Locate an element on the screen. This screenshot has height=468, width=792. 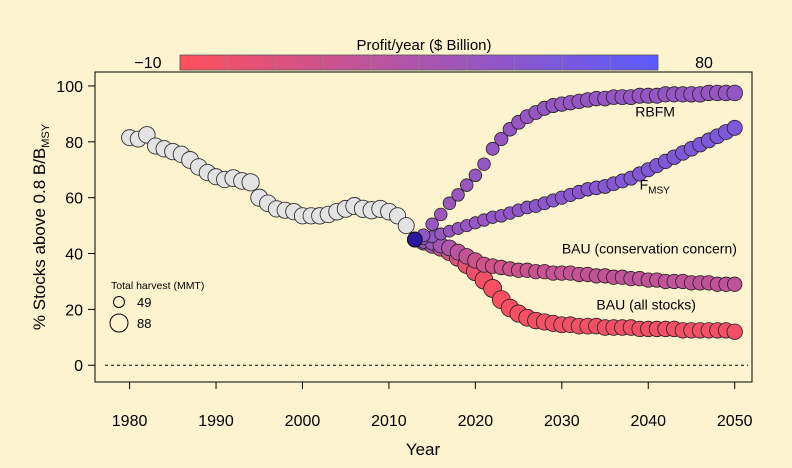
colorbar-max-label: 80 is located at coordinates (704, 63).